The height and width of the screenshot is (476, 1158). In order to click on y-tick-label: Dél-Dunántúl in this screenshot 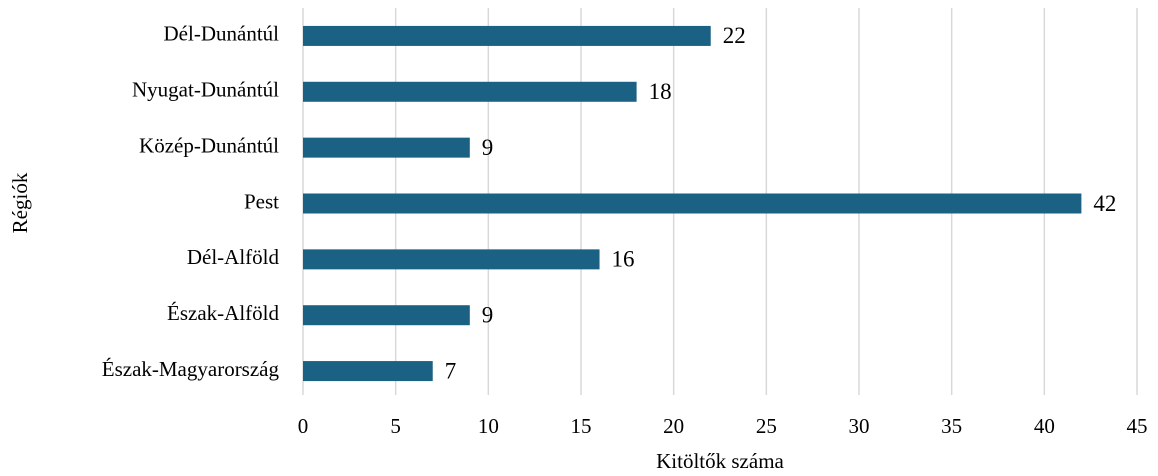, I will do `click(222, 34)`.